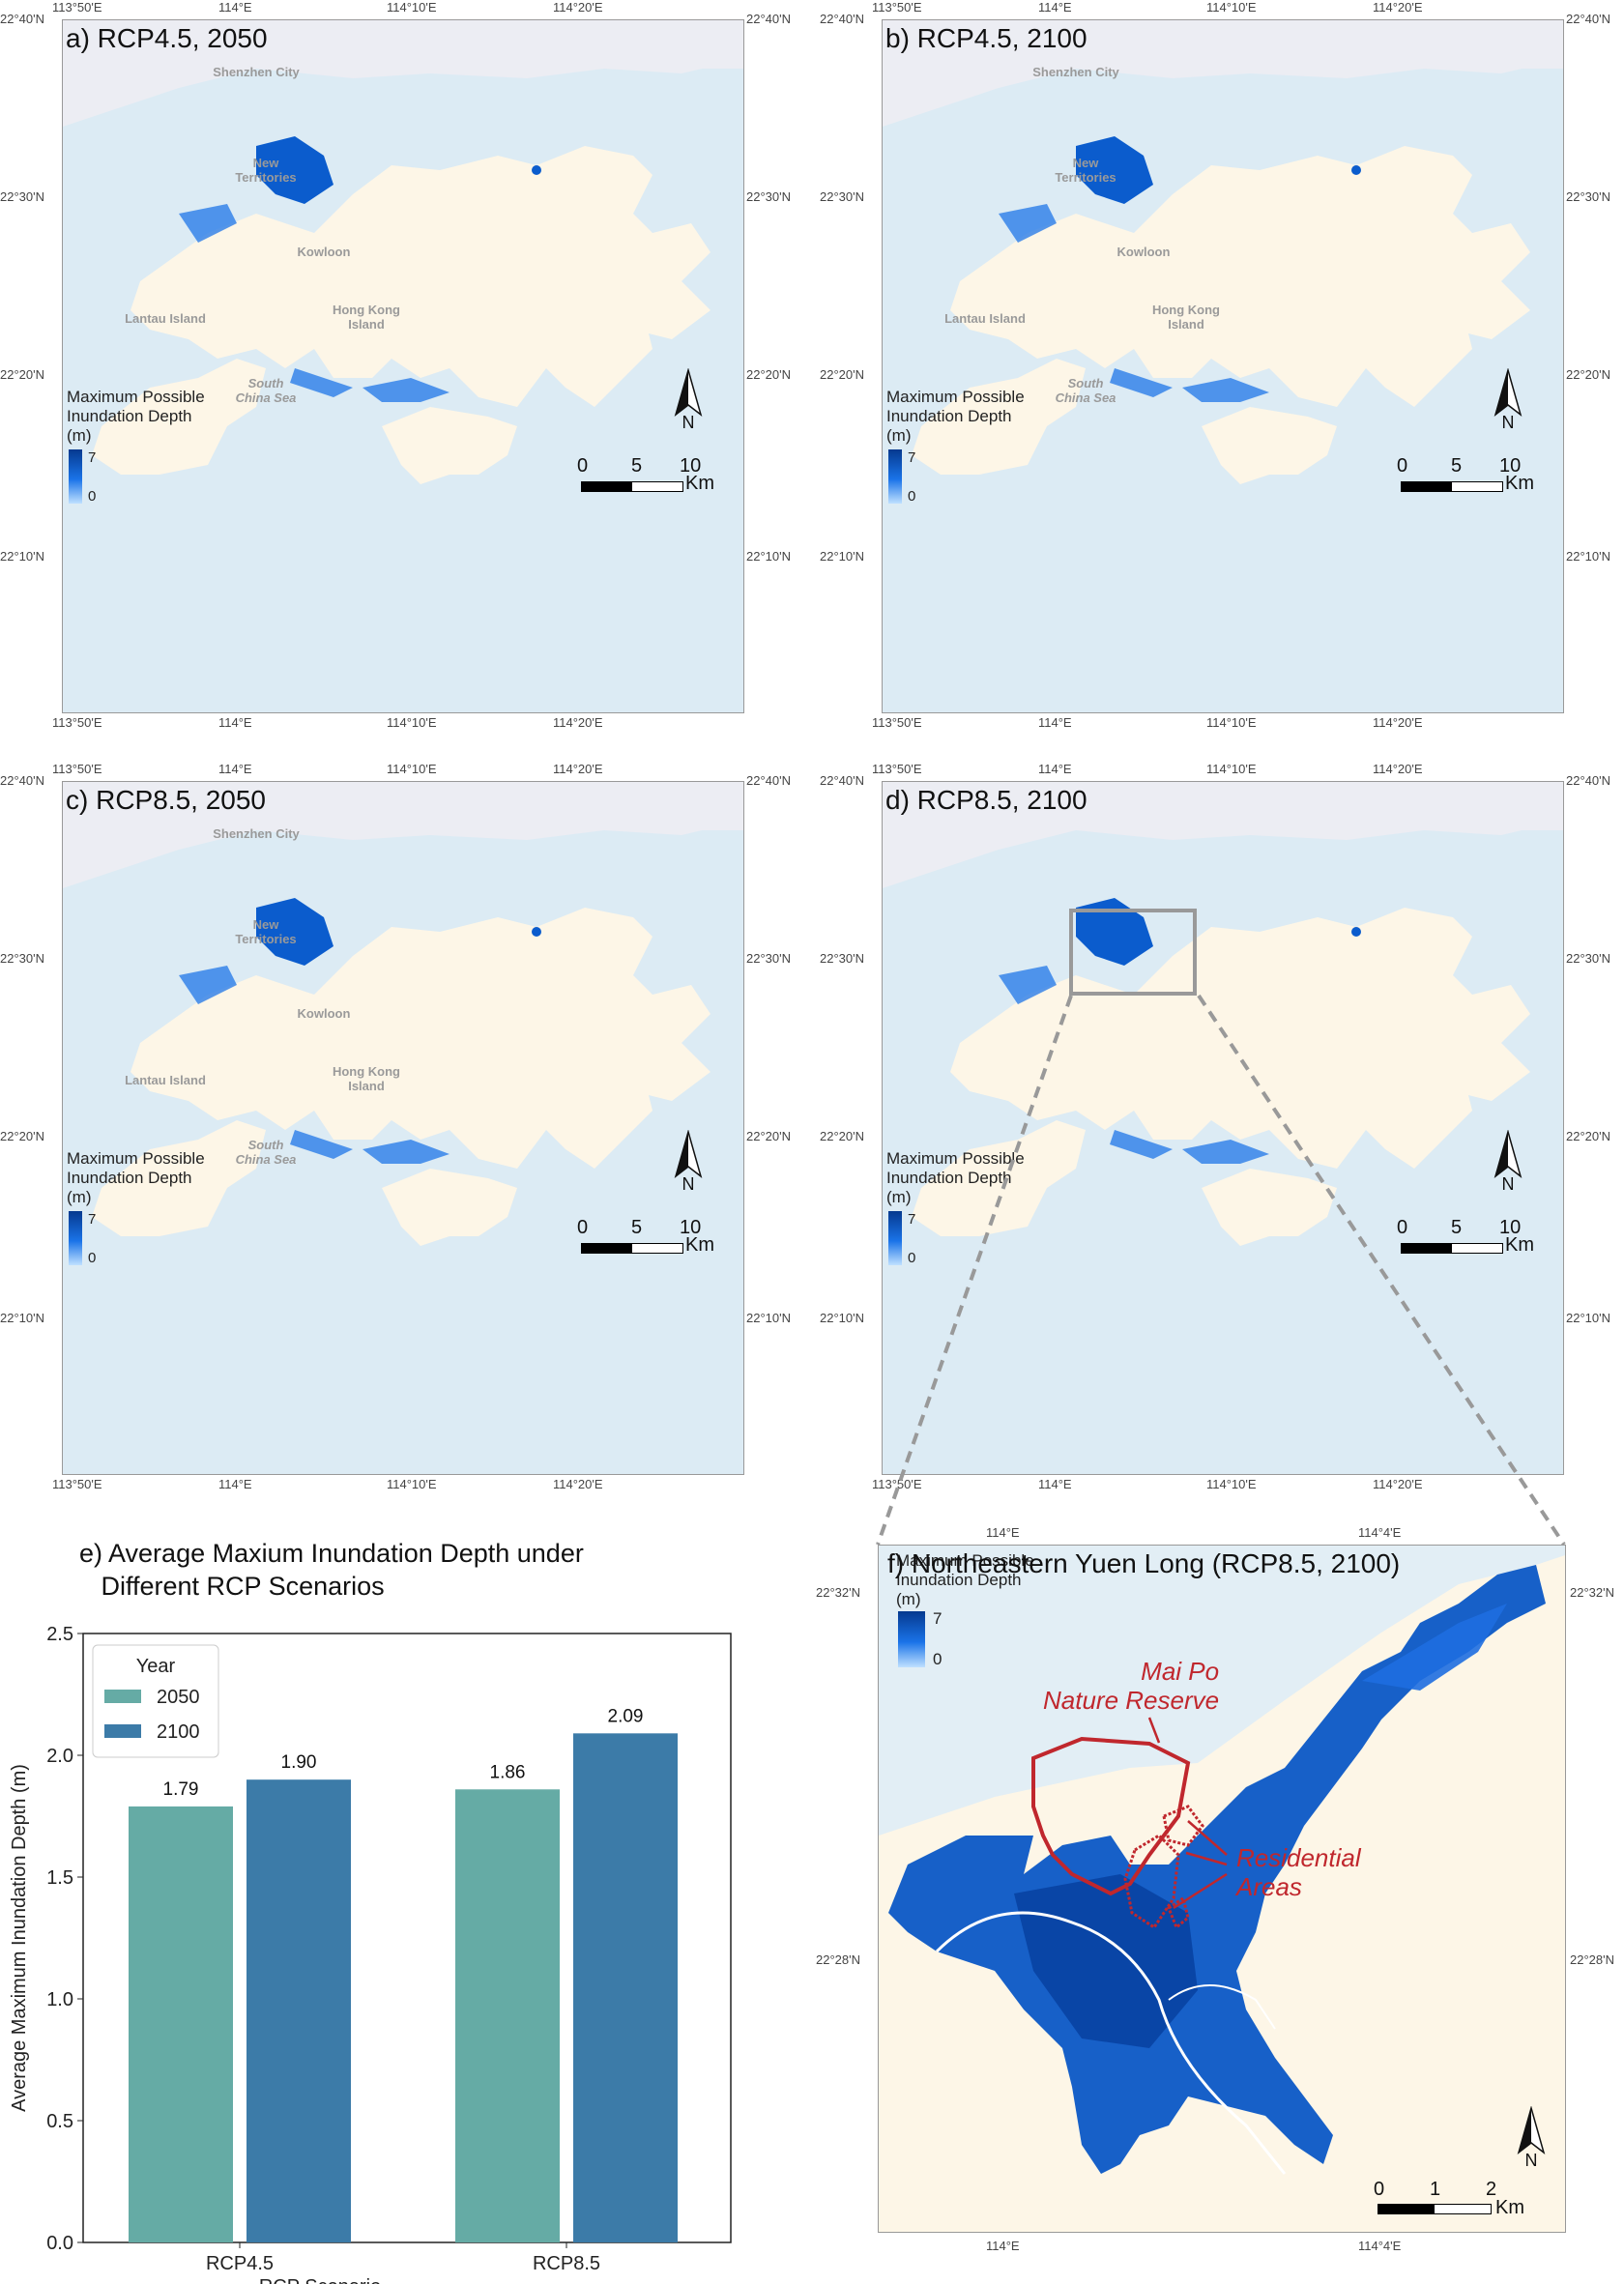 The width and height of the screenshot is (1624, 2284). I want to click on detail-legend-title: Maximum Possible Inundation Depth (m), so click(965, 1579).